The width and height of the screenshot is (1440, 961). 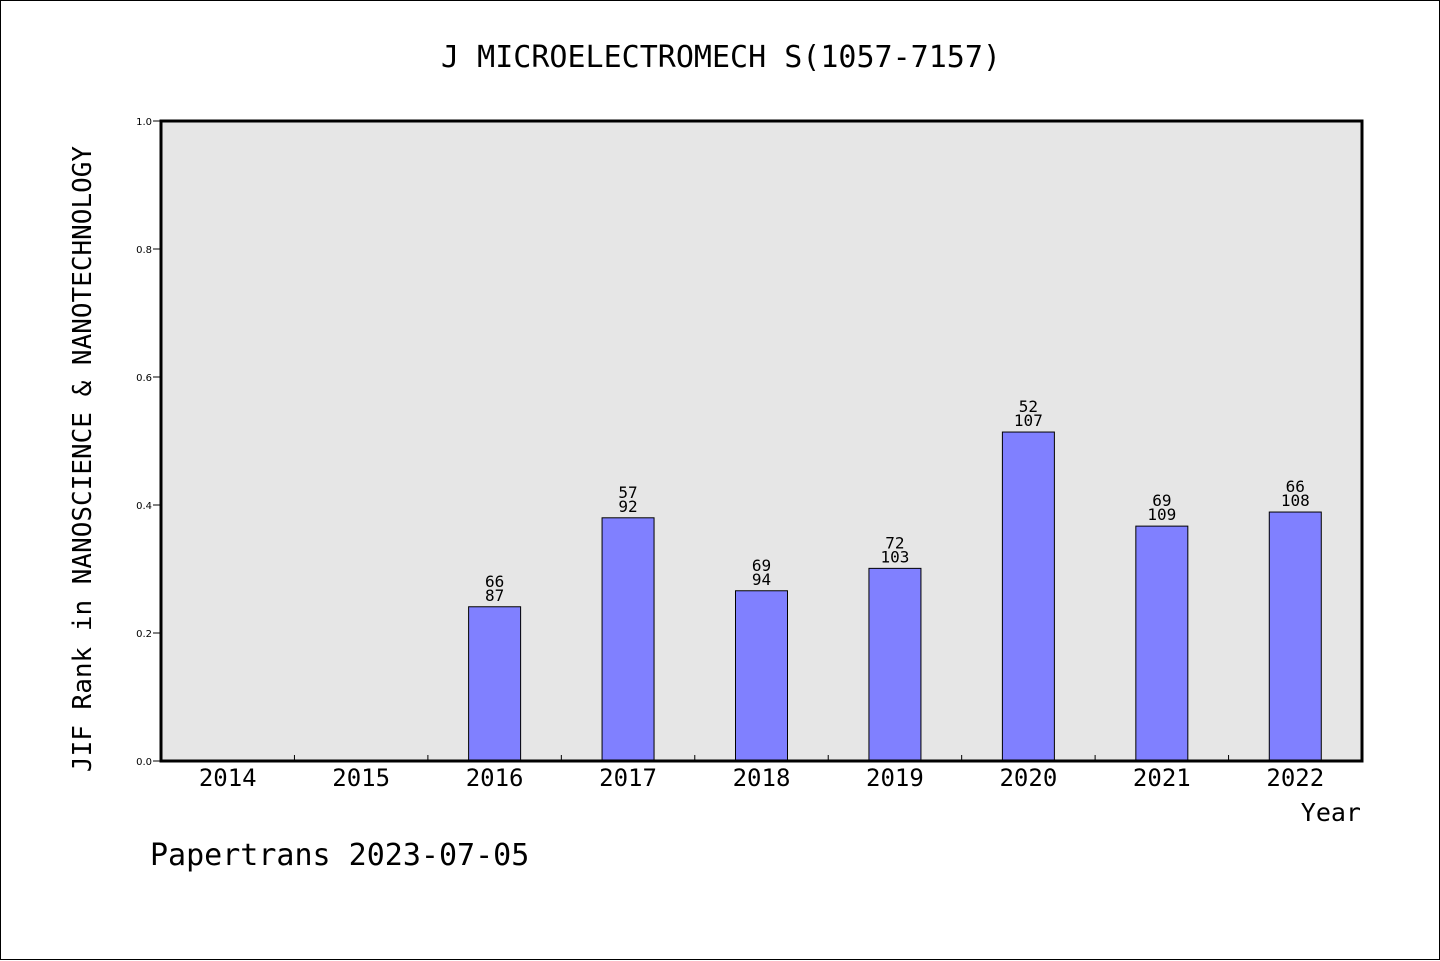 I want to click on bar-label-bottom-2019: 103, so click(x=894, y=556).